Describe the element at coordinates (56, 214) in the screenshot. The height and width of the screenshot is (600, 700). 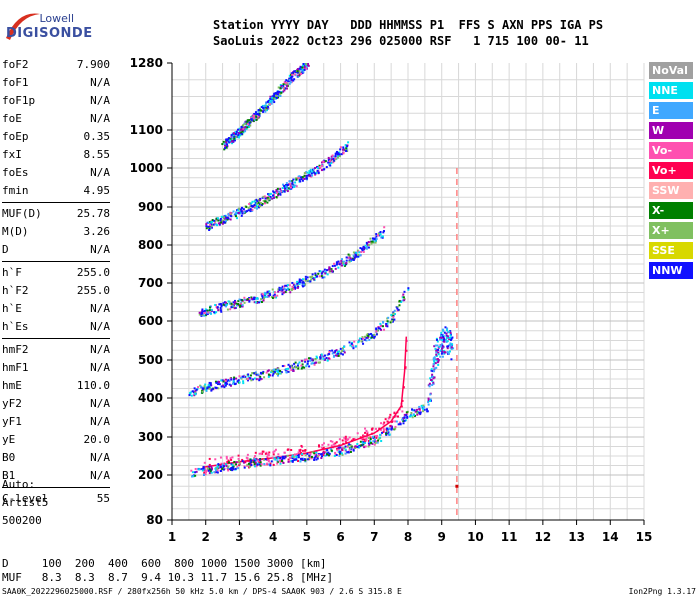
I see `param-row: MUF(D) 25.78` at that location.